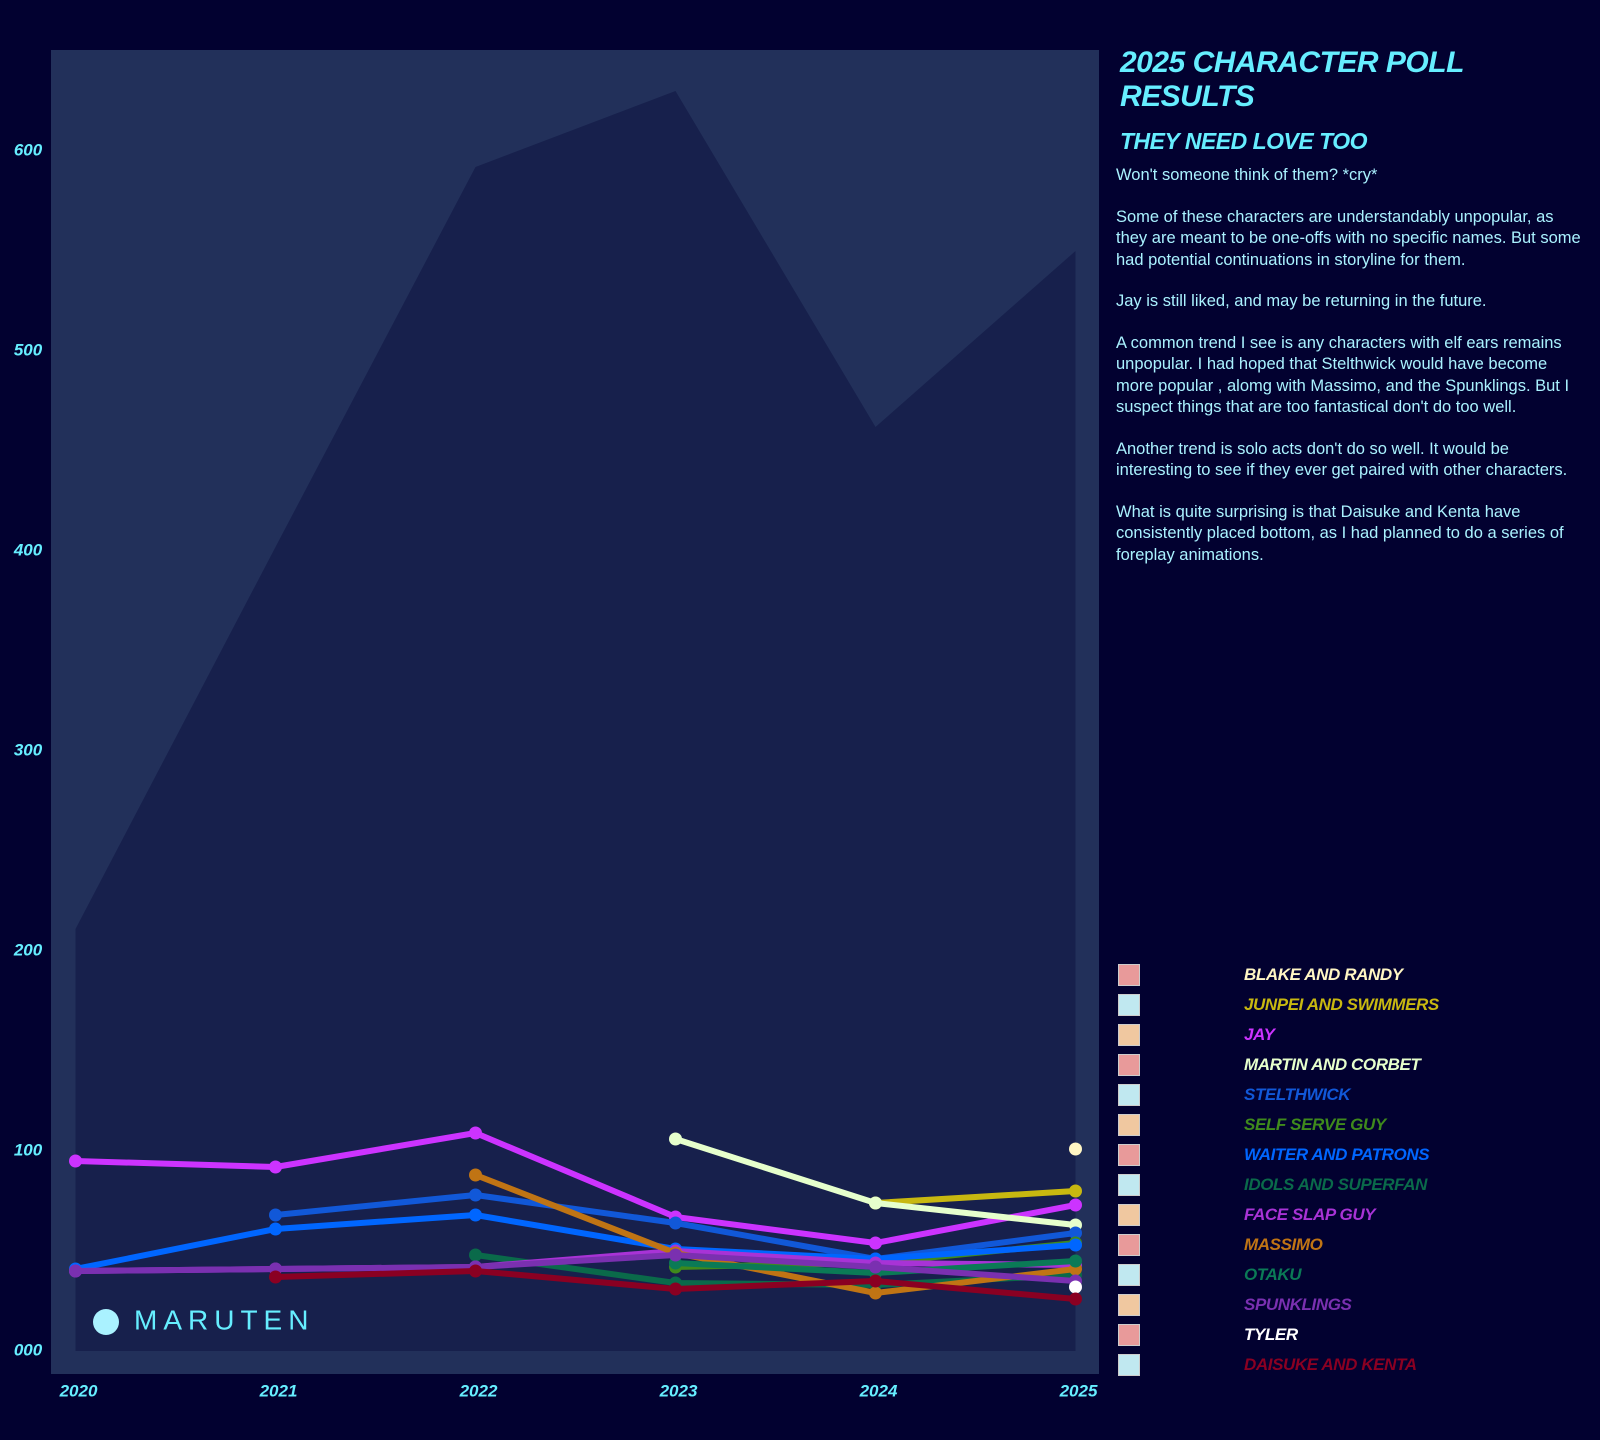 The width and height of the screenshot is (1600, 1440). Describe the element at coordinates (1310, 1214) in the screenshot. I see `legend-label: FACE SLAP GUY` at that location.